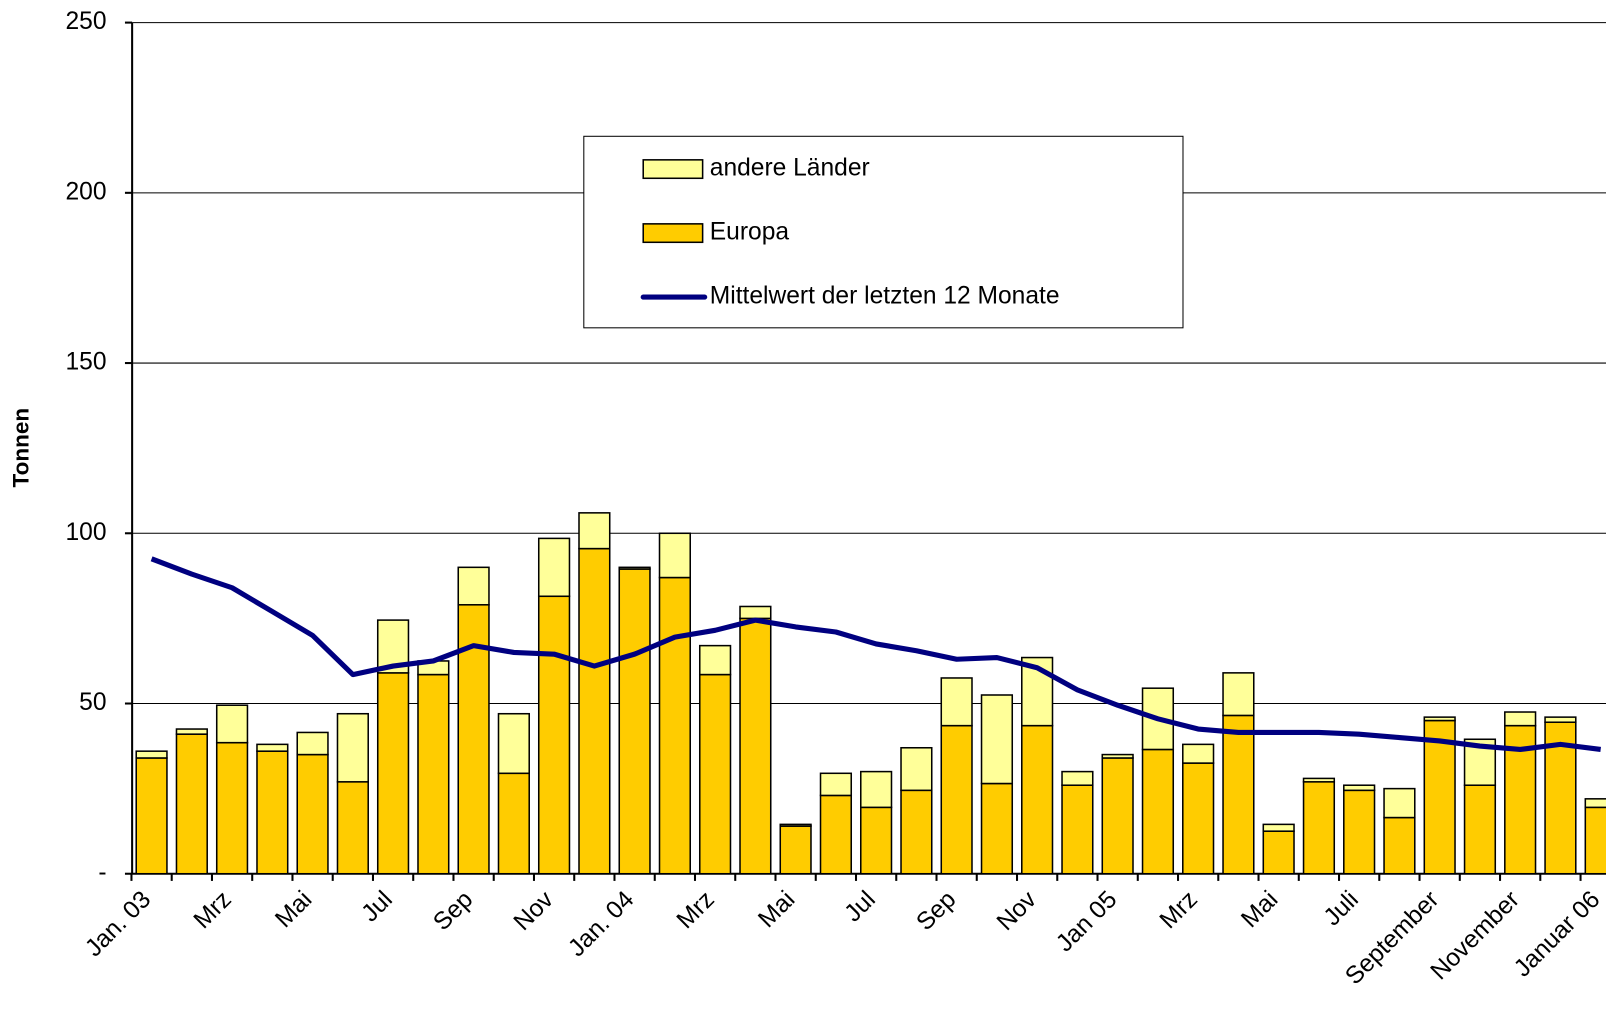  I want to click on y-axis-label: Tonnen, so click(20, 448).